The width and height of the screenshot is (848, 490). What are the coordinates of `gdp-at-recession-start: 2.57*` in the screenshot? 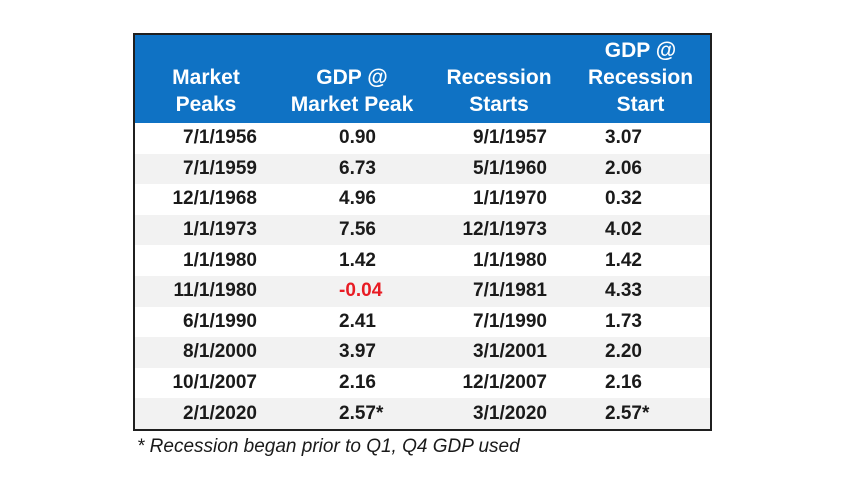 It's located at (627, 413).